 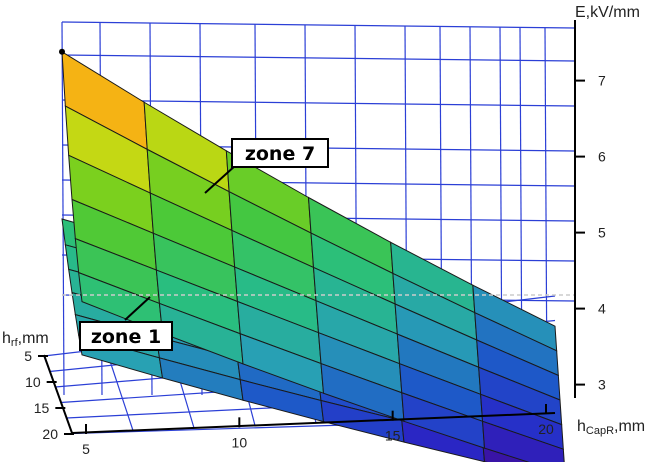 I want to click on z-tick-label: 4, so click(x=602, y=309).